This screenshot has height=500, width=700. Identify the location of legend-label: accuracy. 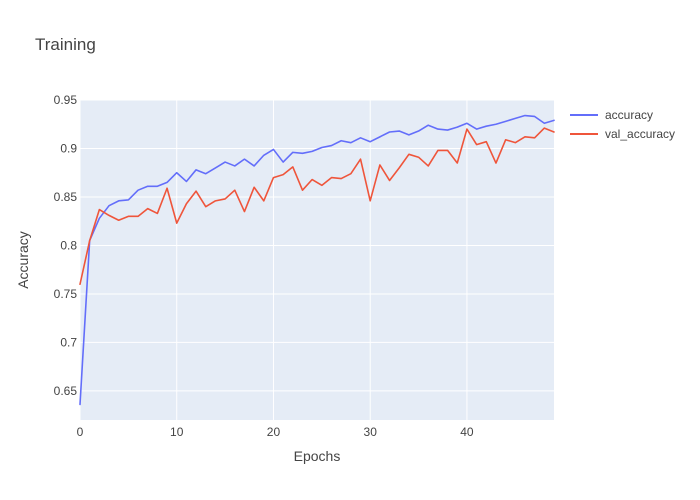
(629, 115).